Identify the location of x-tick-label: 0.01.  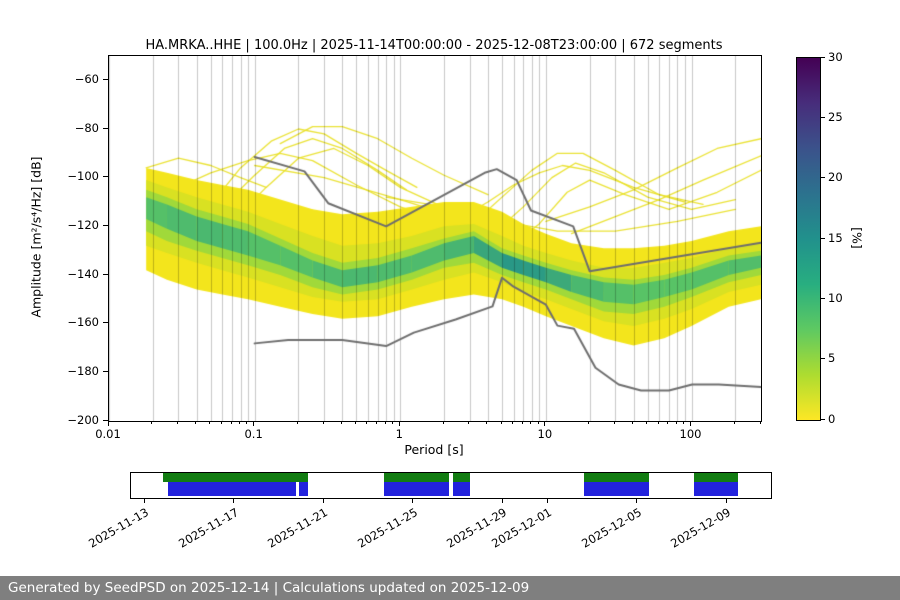
(108, 434).